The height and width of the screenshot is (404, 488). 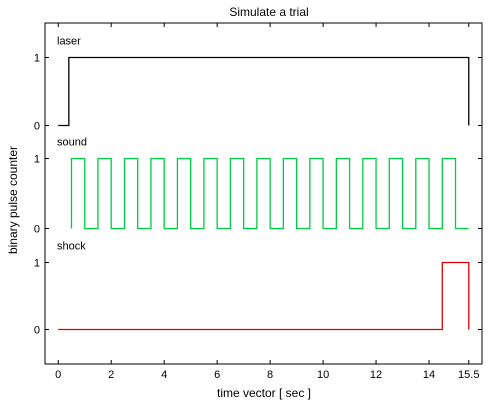 I want to click on x-tick-label: 8, so click(x=270, y=375).